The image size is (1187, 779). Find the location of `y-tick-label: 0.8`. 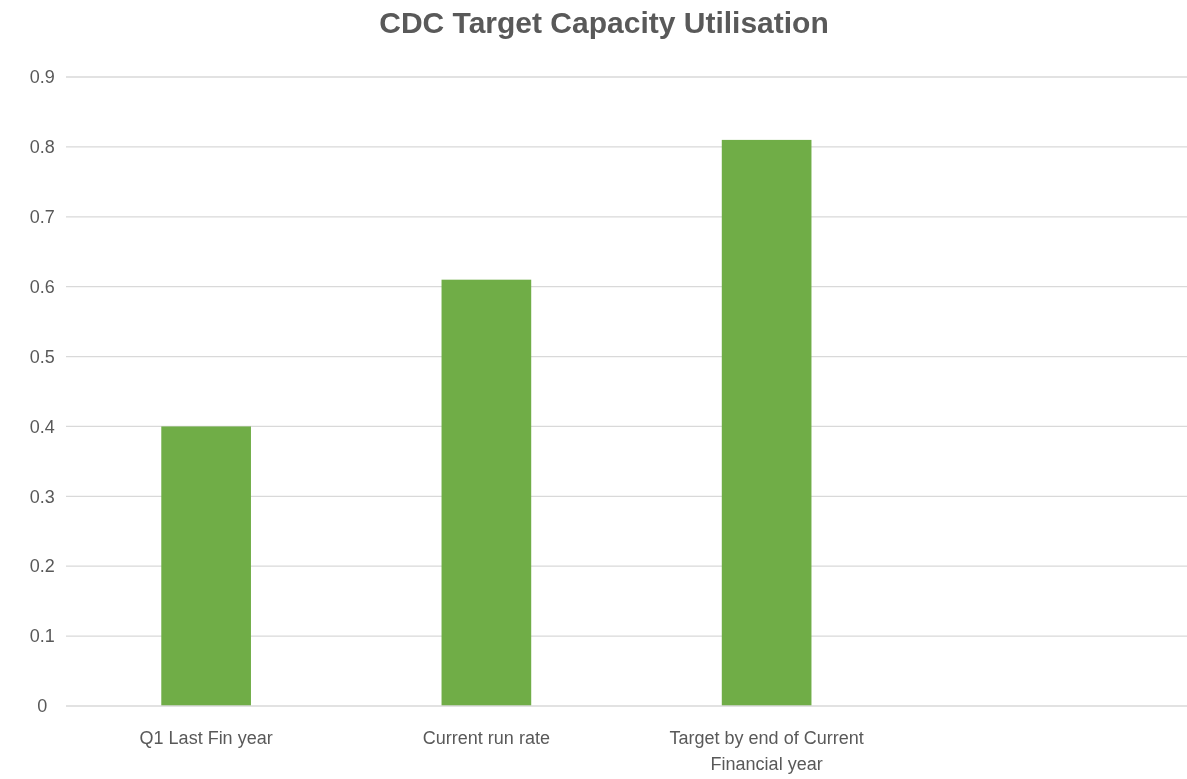

y-tick-label: 0.8 is located at coordinates (42, 147).